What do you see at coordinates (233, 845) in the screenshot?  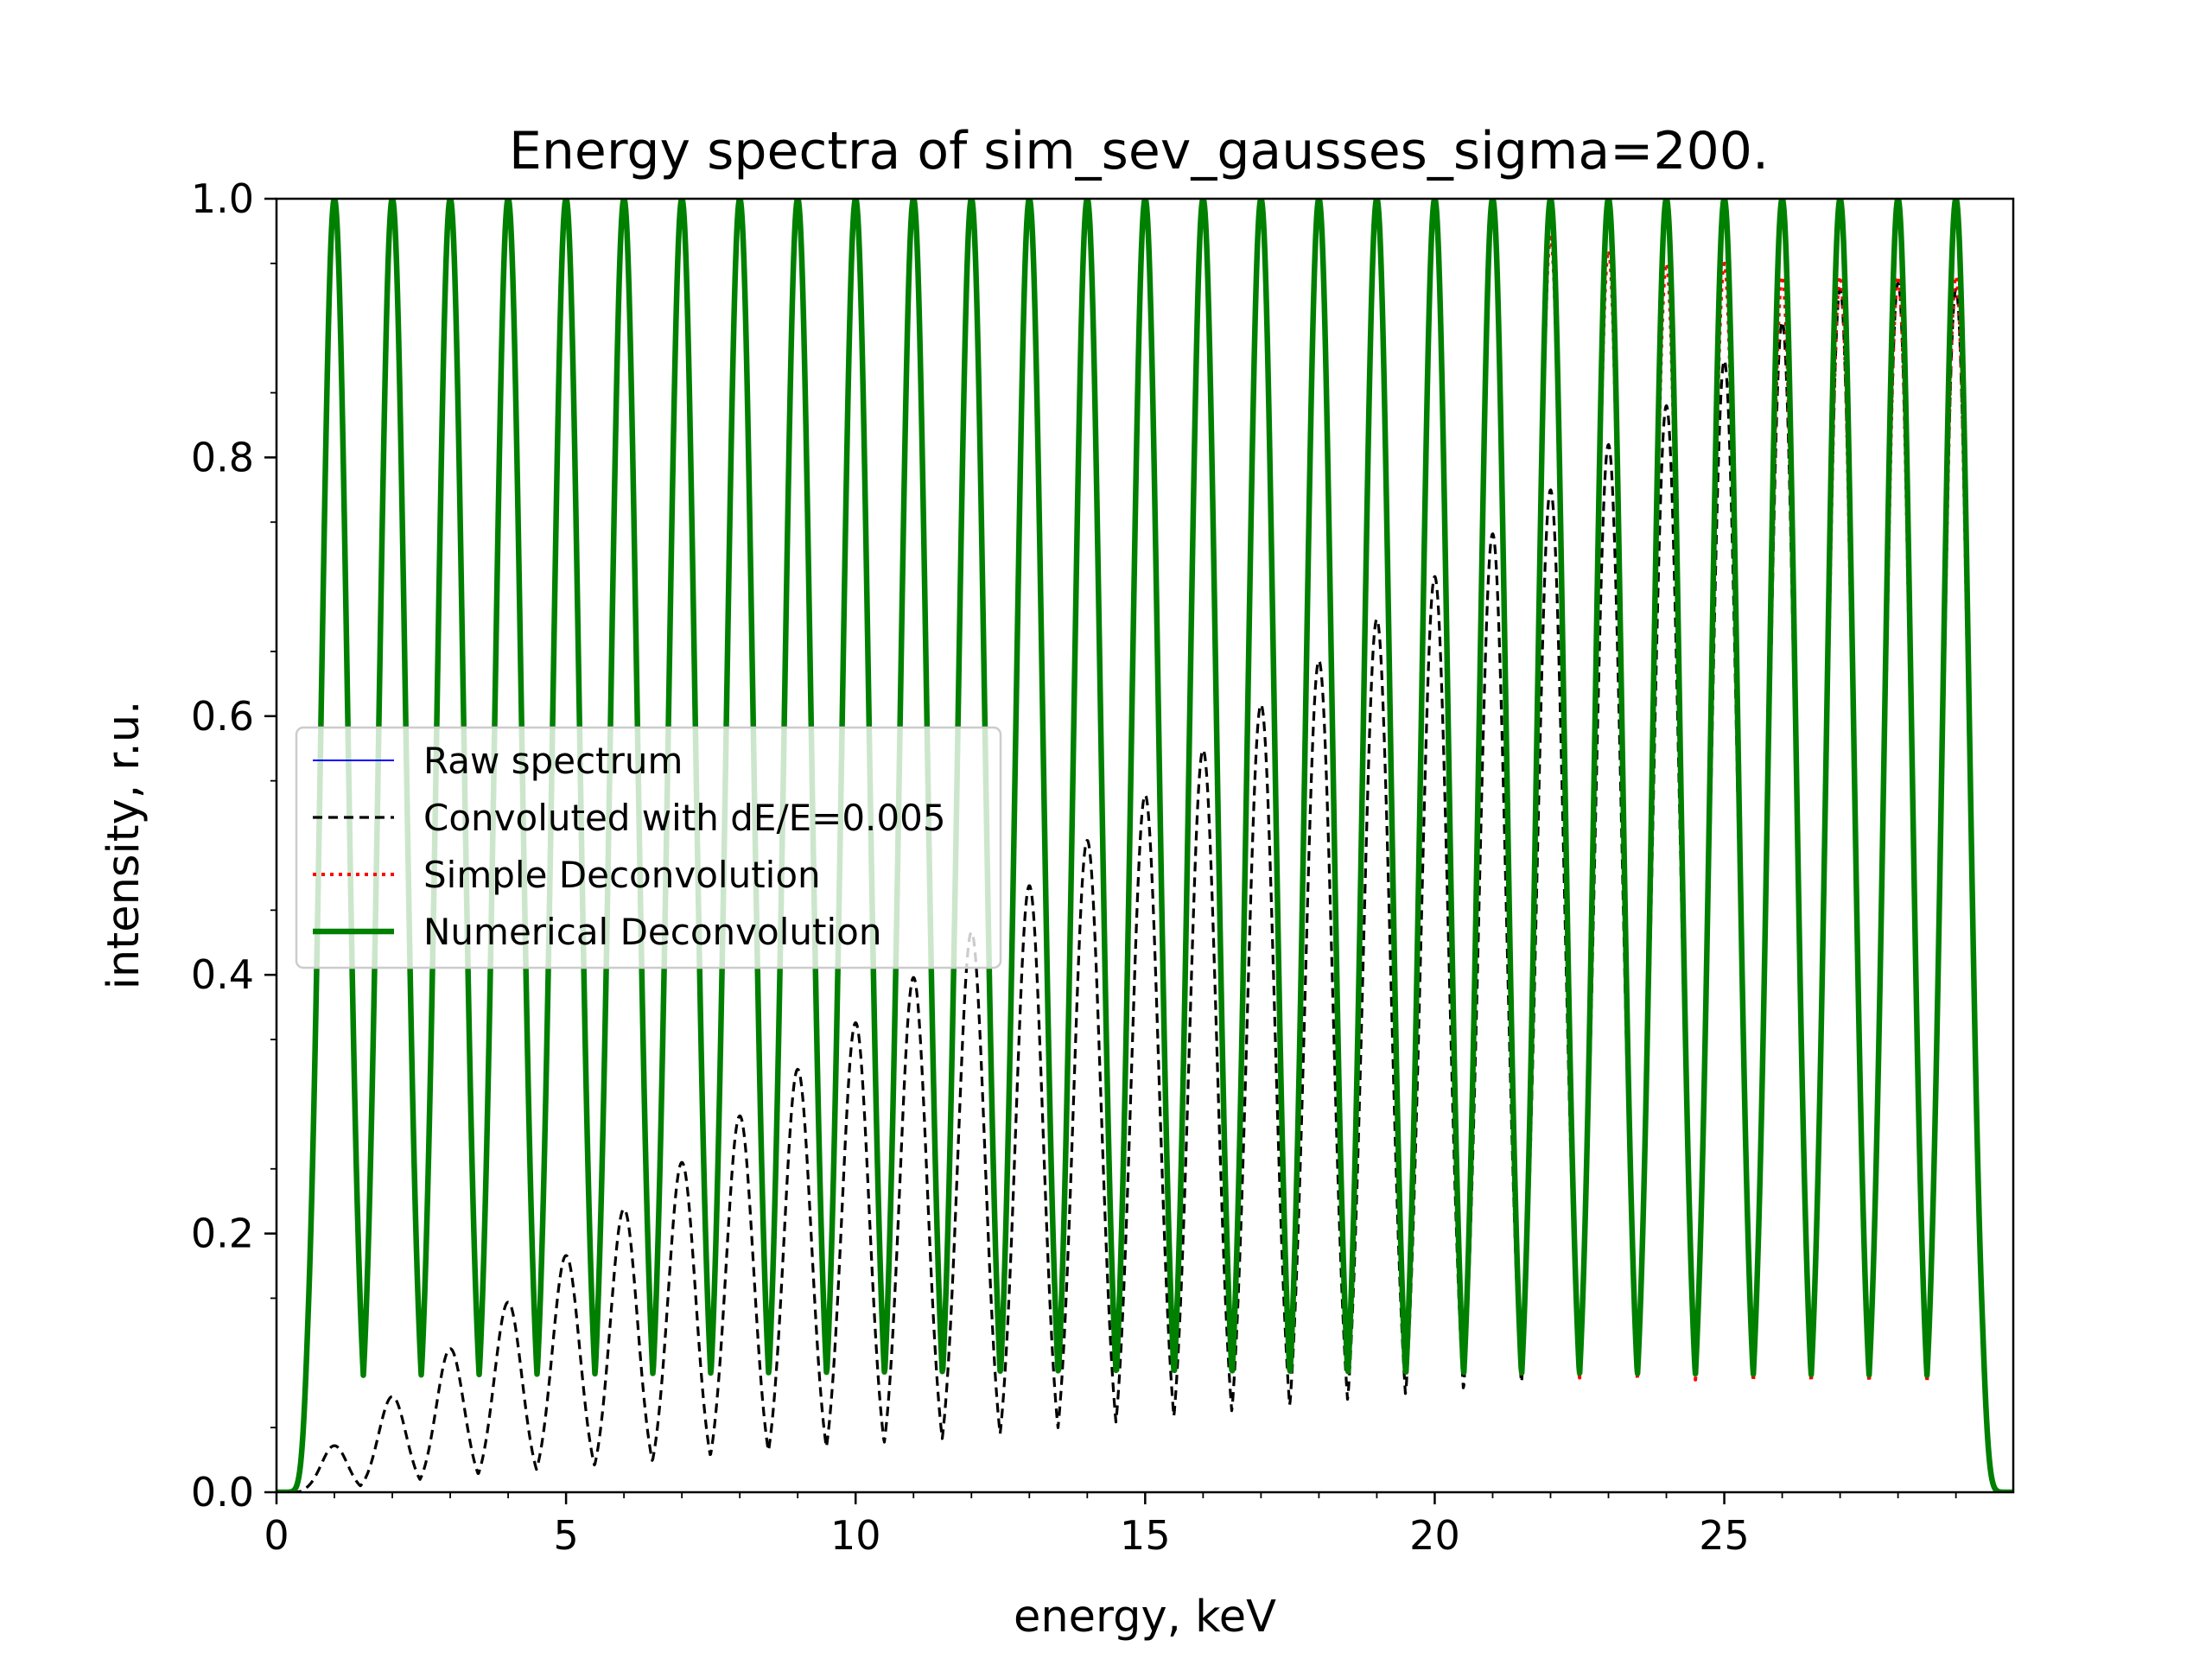 I see `y-axis: 0.0 0.2 0.4 0.6 0.8 1.0` at bounding box center [233, 845].